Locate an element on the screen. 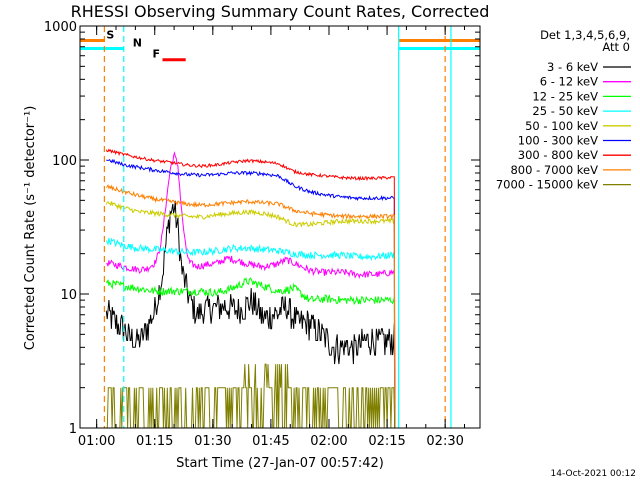 The width and height of the screenshot is (640, 480). legend-label: 100 - 300 keV is located at coordinates (558, 141).